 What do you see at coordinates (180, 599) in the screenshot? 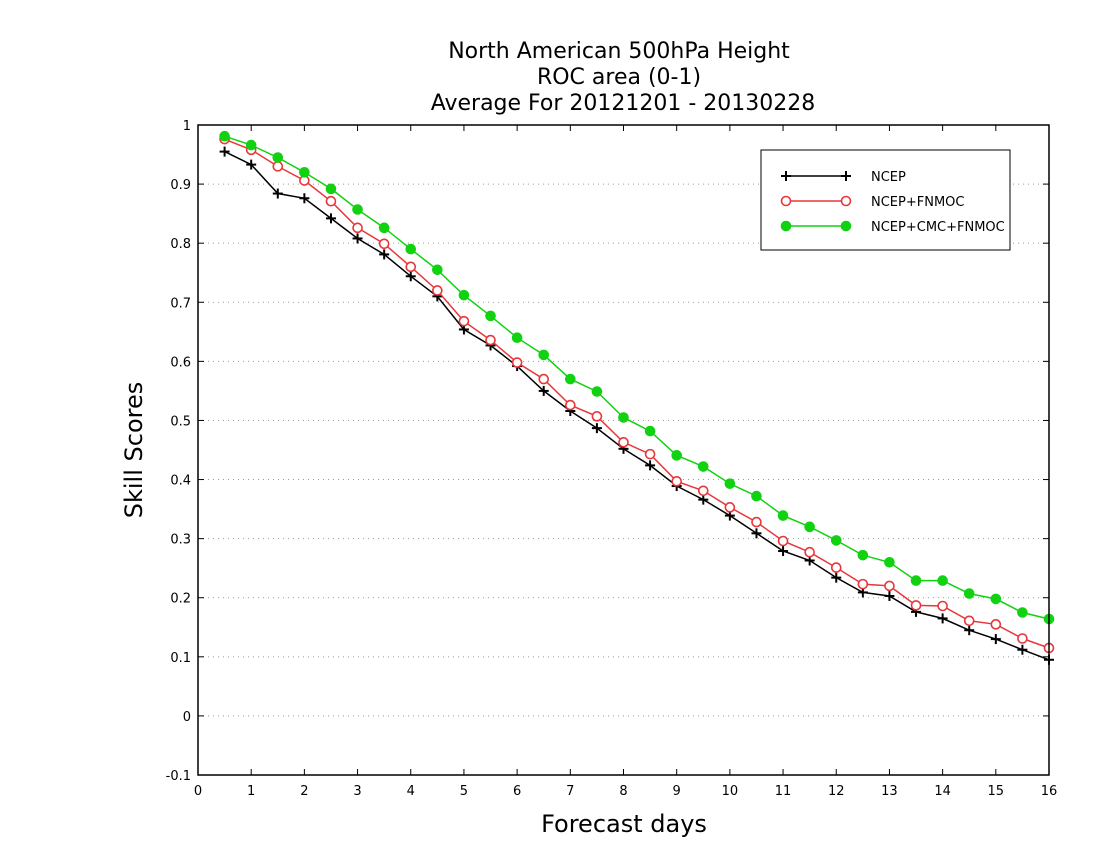
I see `y-tick-label: 0.2` at bounding box center [180, 599].